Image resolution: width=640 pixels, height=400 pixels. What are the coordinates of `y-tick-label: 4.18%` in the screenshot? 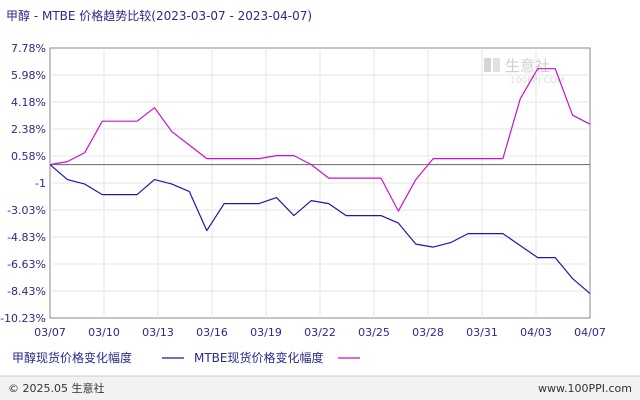 It's located at (28, 102).